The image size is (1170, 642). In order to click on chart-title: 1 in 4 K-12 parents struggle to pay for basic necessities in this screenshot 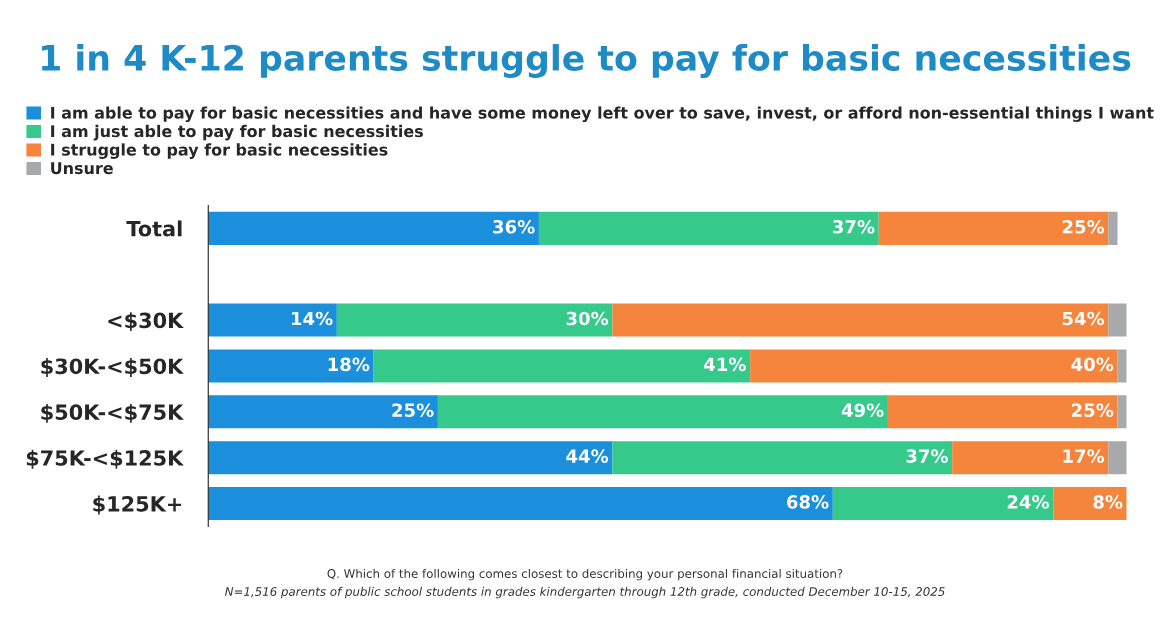, I will do `click(586, 61)`.